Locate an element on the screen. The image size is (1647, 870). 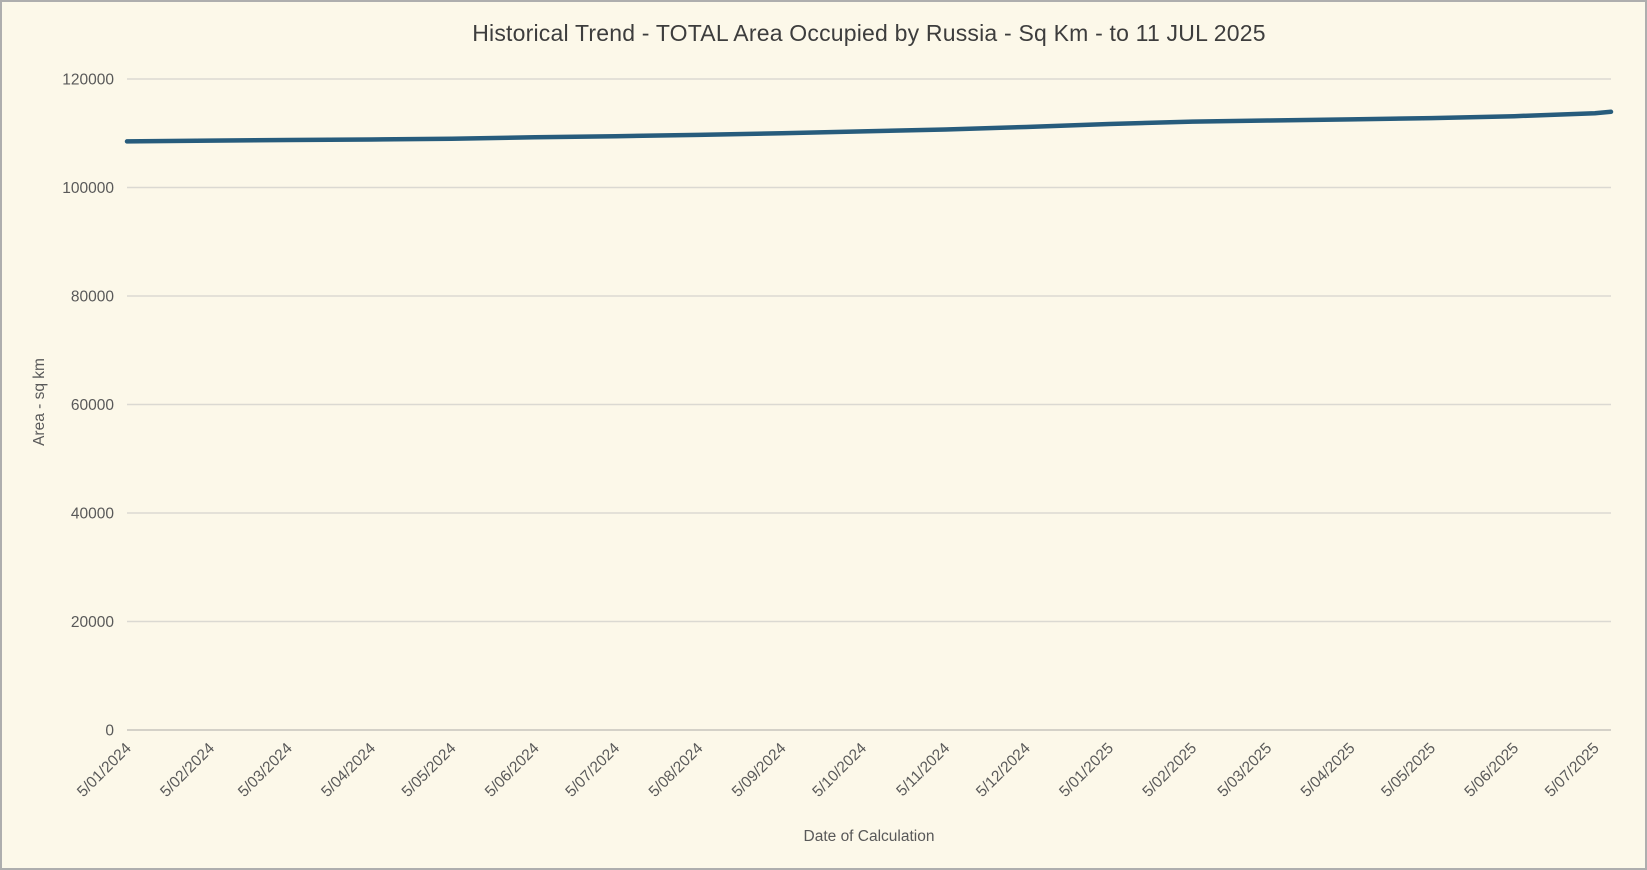
y-tick-label: 60000 is located at coordinates (92, 405).